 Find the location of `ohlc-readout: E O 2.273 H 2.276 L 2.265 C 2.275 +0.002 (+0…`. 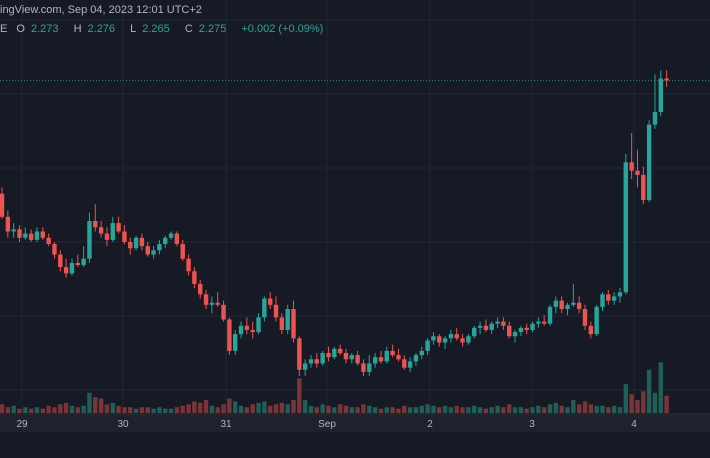

ohlc-readout: E O 2.273 H 2.276 L 2.265 C 2.275 +0.002 (+0… is located at coordinates (164, 29).